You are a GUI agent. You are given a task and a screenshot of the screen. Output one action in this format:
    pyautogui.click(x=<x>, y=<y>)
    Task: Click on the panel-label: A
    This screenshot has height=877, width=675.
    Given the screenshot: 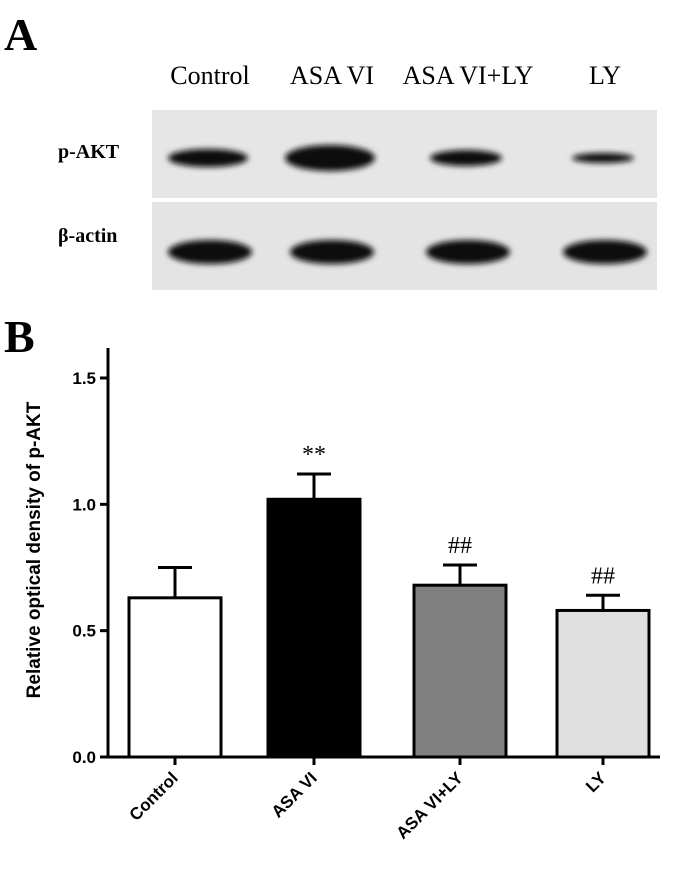 What is the action you would take?
    pyautogui.click(x=20, y=34)
    